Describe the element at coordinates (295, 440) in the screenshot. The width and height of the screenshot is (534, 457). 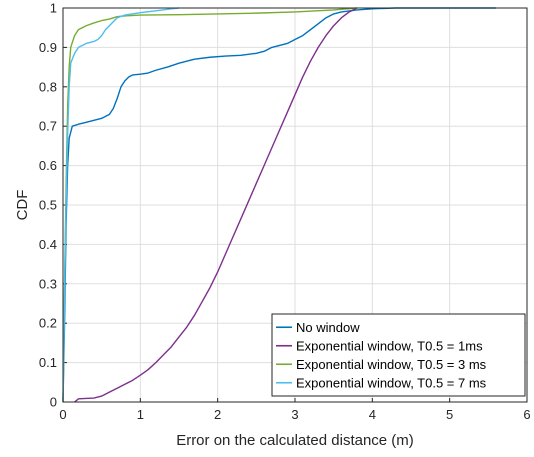
I see `x-axis-label: Error on the calculated distance (m)` at that location.